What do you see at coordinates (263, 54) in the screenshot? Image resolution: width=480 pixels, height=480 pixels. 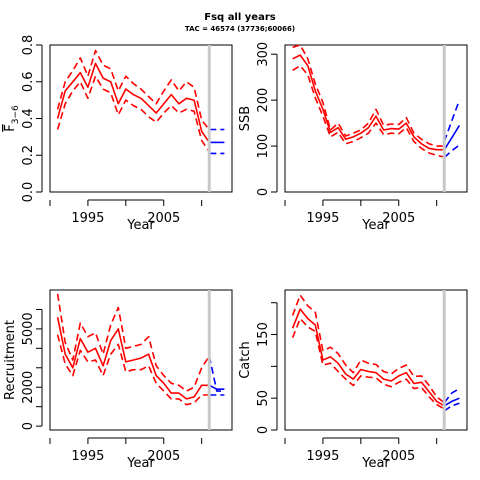 I see `y-tick-label: 300` at bounding box center [263, 54].